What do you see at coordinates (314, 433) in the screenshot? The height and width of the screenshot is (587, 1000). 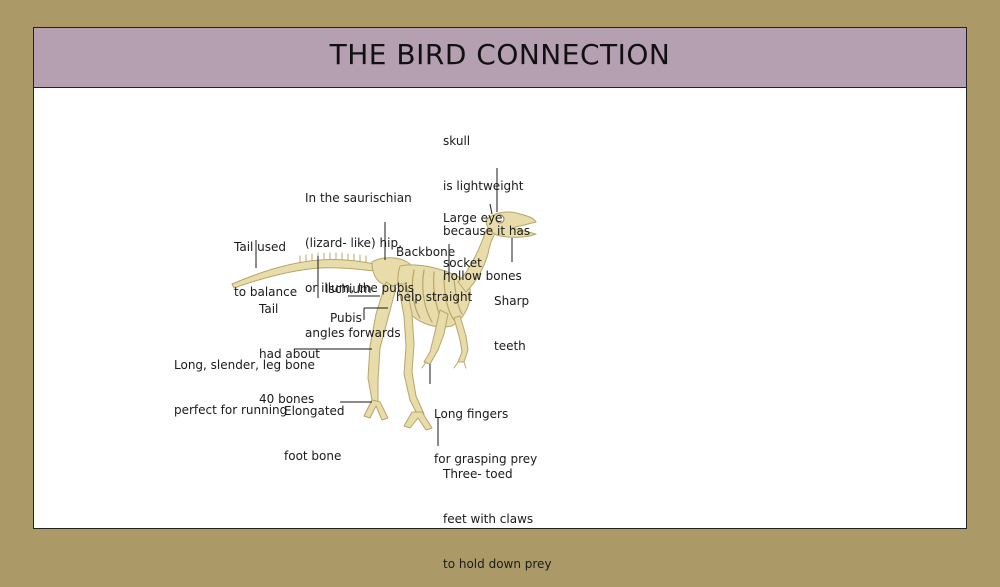 I see `label-foot-bone: Elongated foot bone` at bounding box center [314, 433].